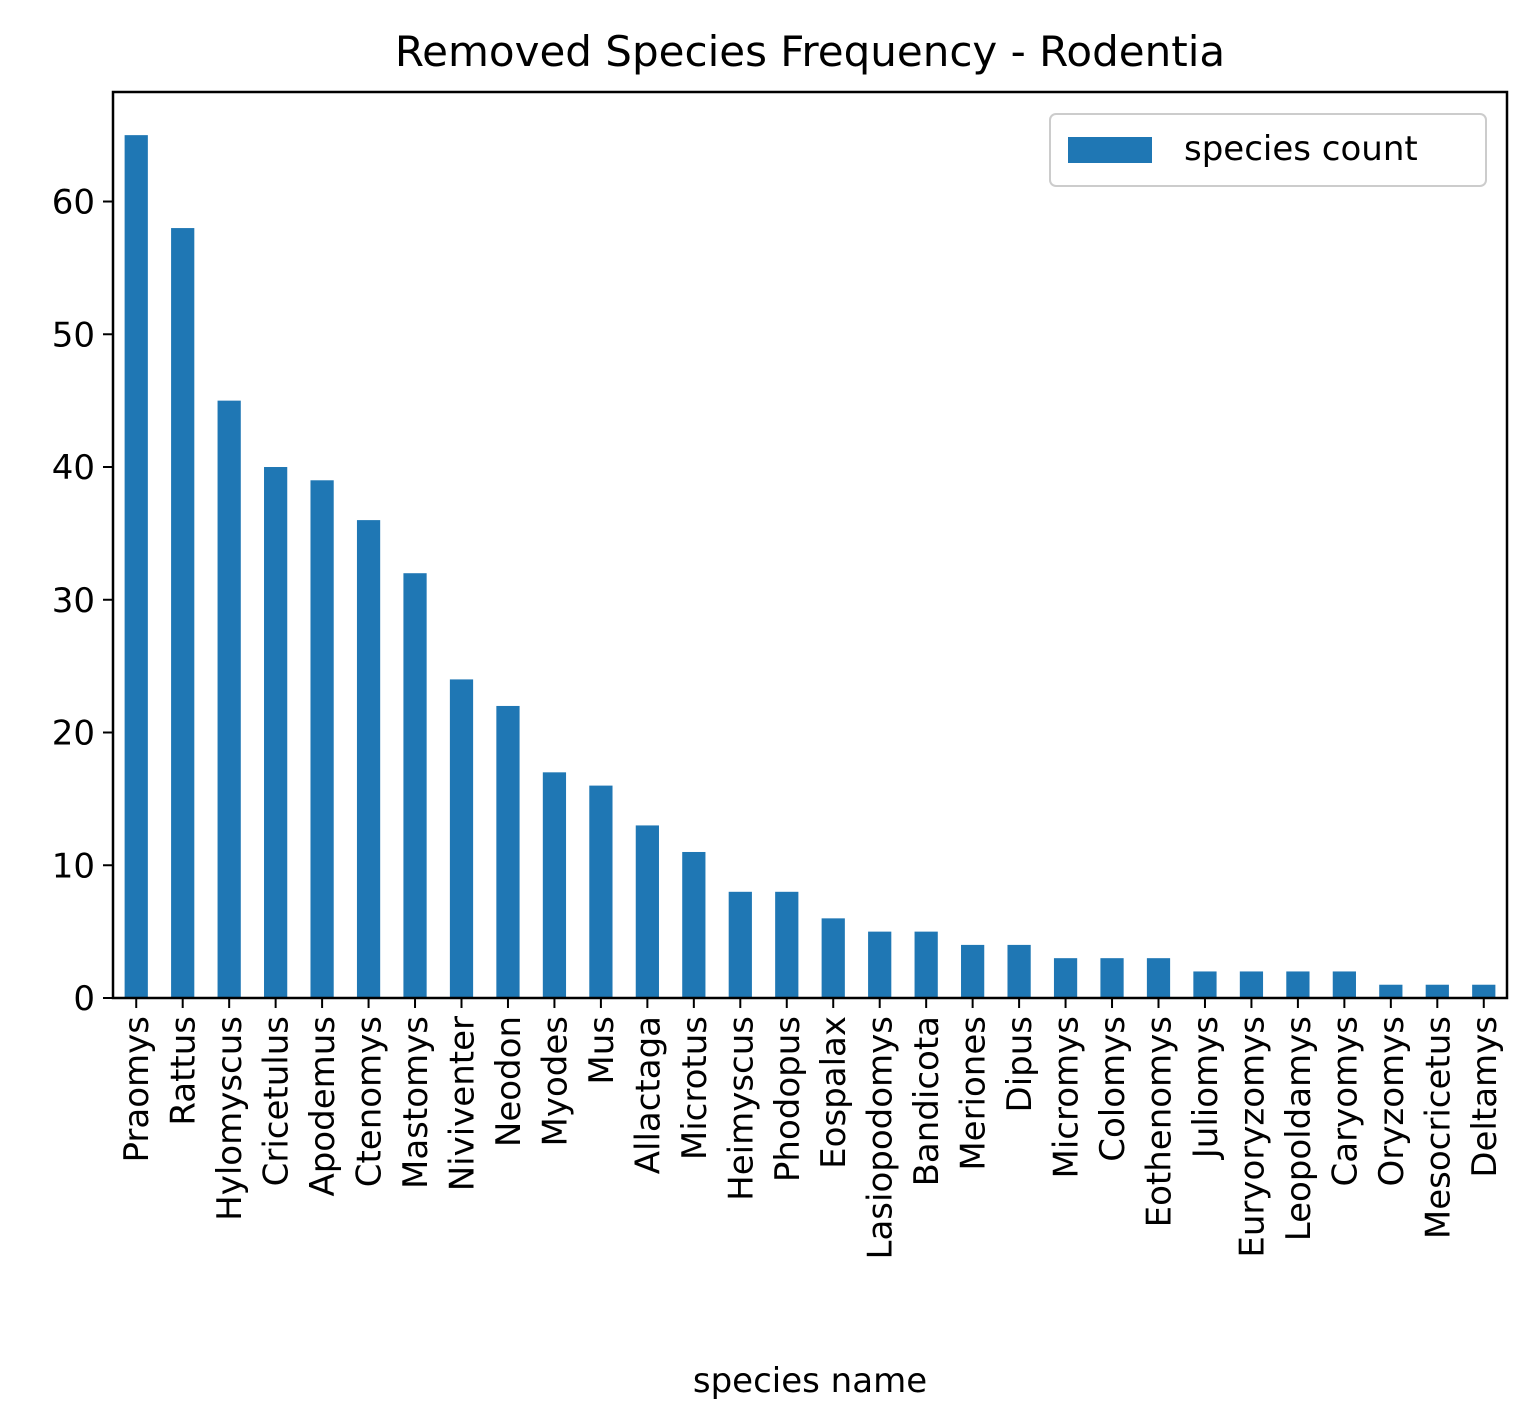 This screenshot has height=1414, width=1540. I want to click on x-tick-label: Allactaga, so click(648, 1095).